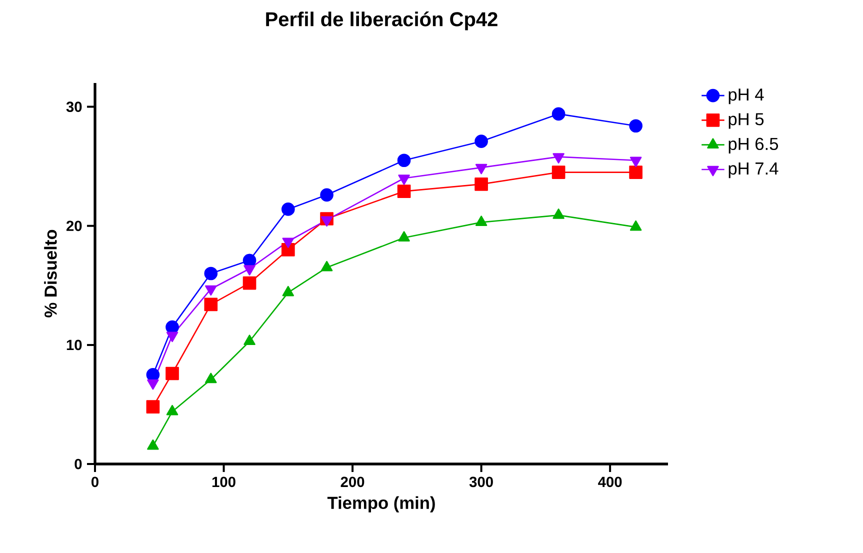 Image resolution: width=863 pixels, height=553 pixels. Describe the element at coordinates (74, 345) in the screenshot. I see `y-tick-label: 10` at that location.